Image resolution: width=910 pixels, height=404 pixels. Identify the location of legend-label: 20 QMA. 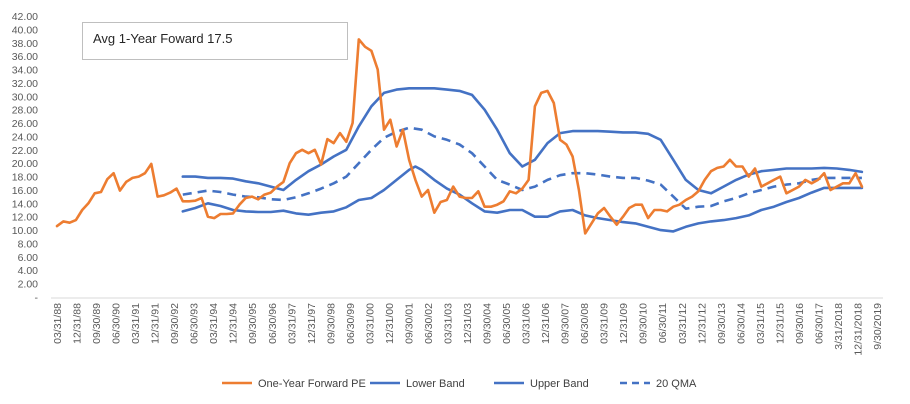
(676, 384).